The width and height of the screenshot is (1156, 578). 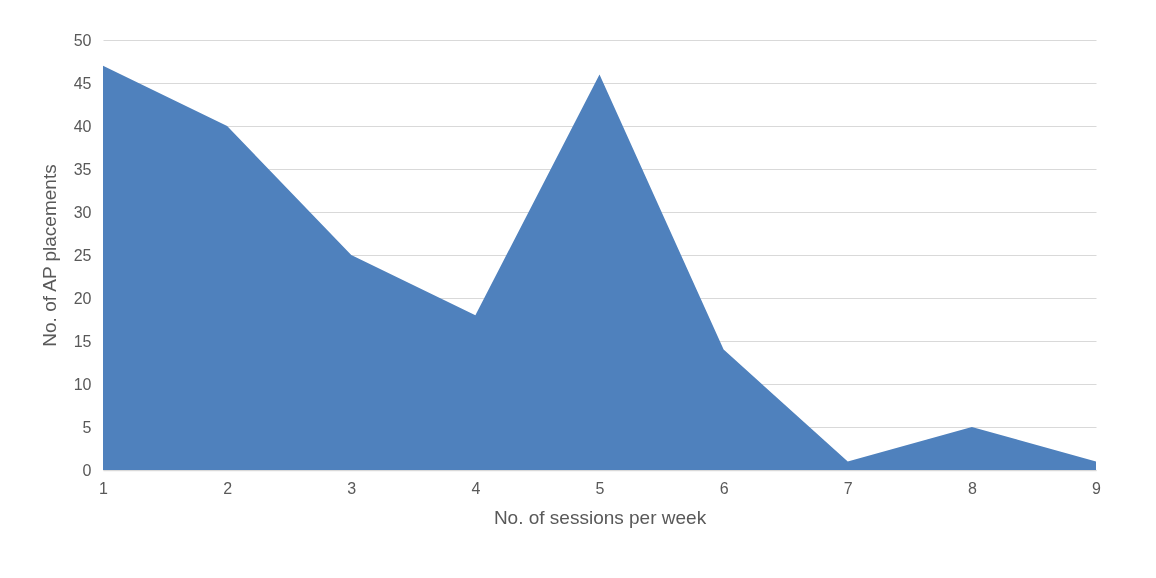 What do you see at coordinates (352, 488) in the screenshot?
I see `x-tick-label: 3` at bounding box center [352, 488].